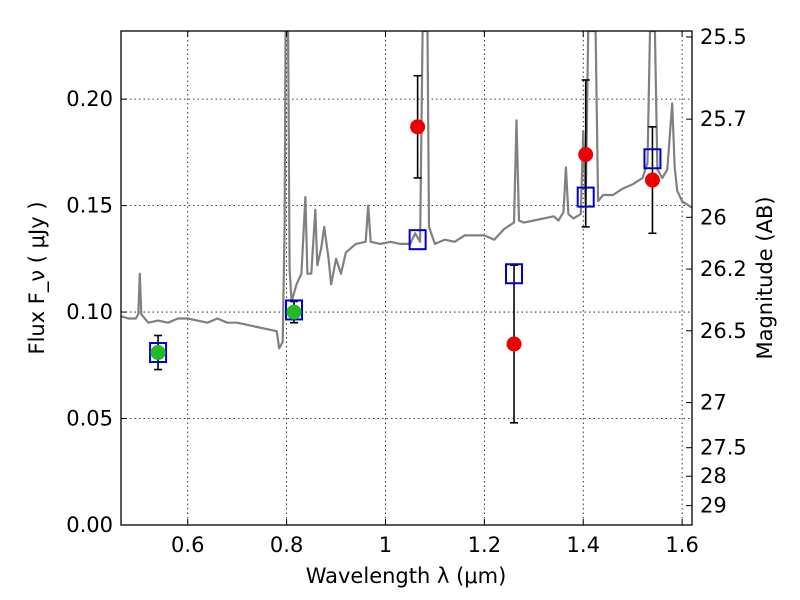  I want to click on y-axis-label: Flux F_ν ( μJy ), so click(37, 277).